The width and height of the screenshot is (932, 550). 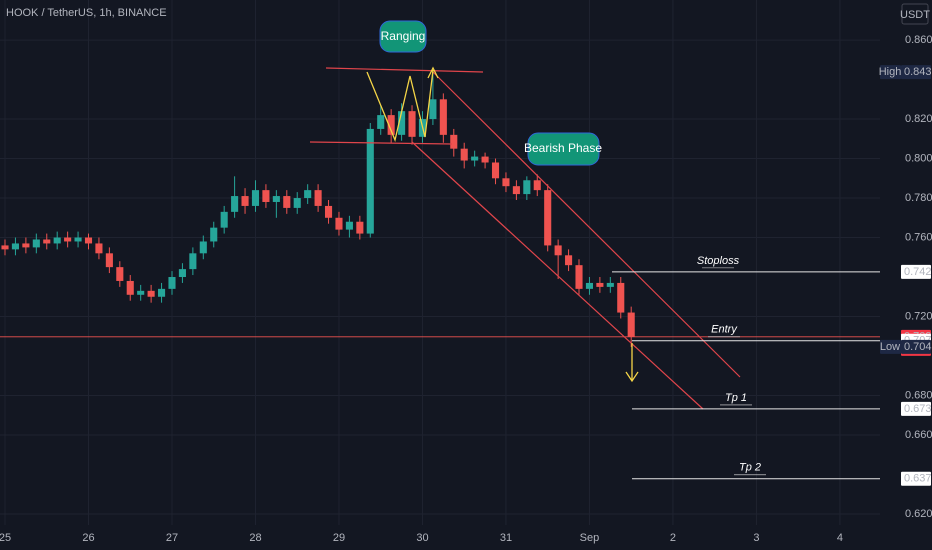 I want to click on level-value: 0.6378, so click(x=918, y=479).